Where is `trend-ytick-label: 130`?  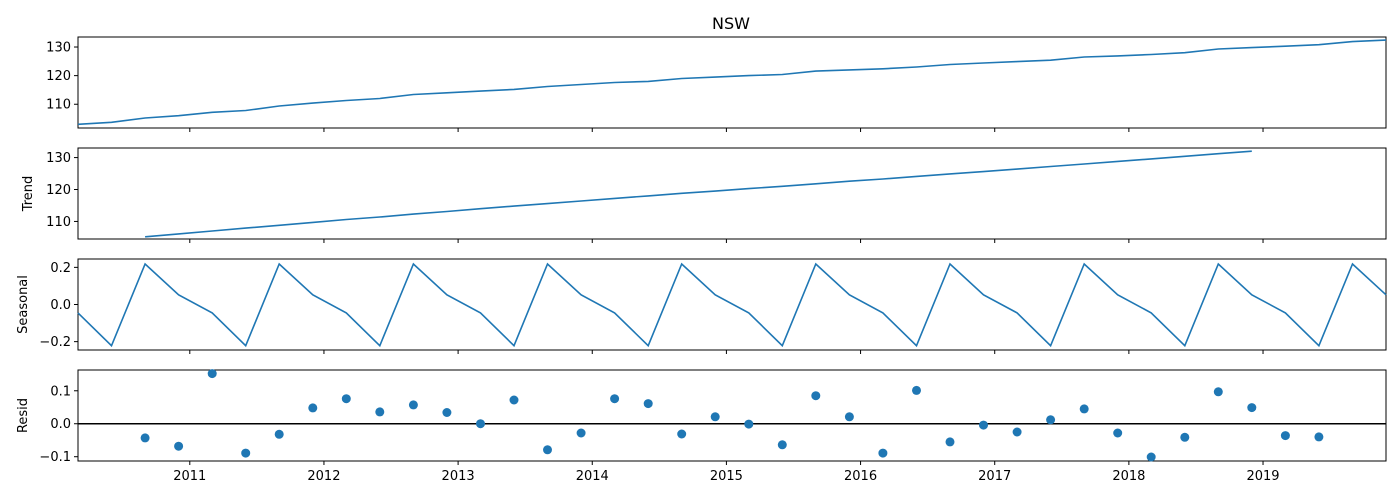
trend-ytick-label: 130 is located at coordinates (58, 158).